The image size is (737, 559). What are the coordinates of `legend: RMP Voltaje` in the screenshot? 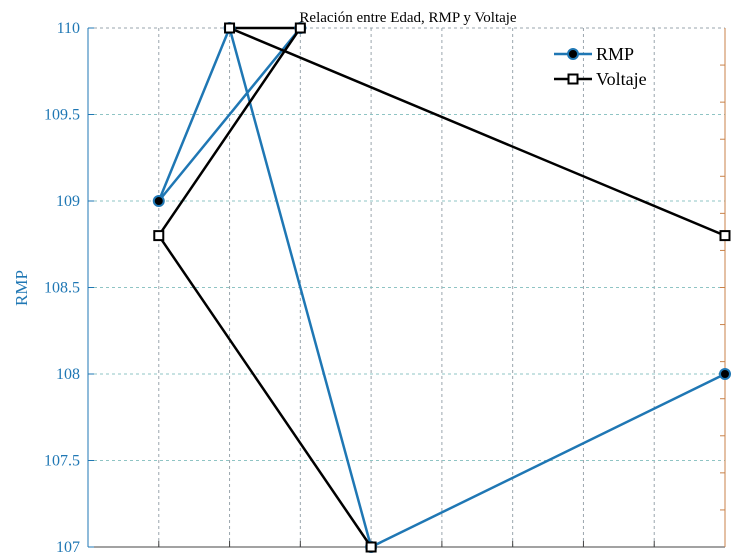 It's located at (600, 66).